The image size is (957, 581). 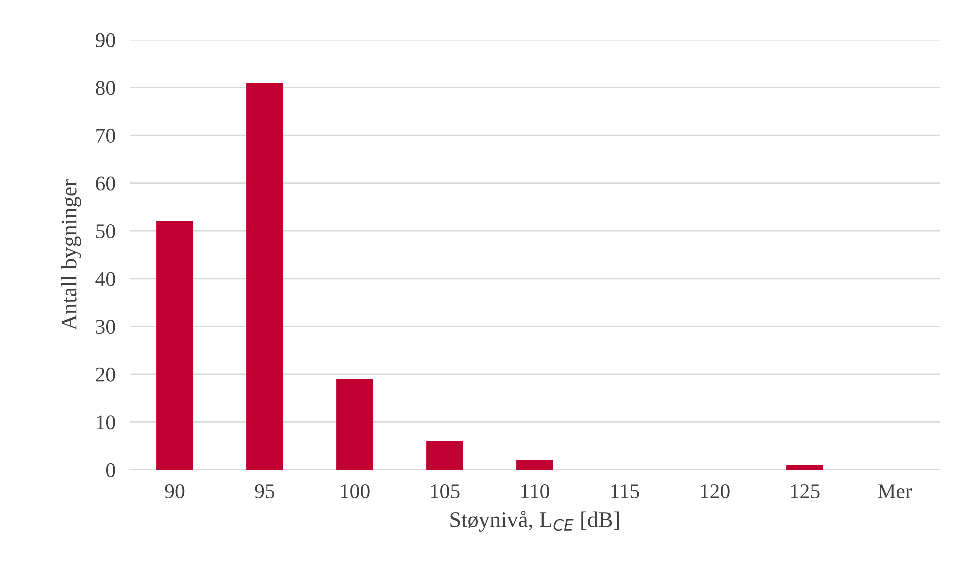 I want to click on y-tick-label: 30, so click(x=106, y=327).